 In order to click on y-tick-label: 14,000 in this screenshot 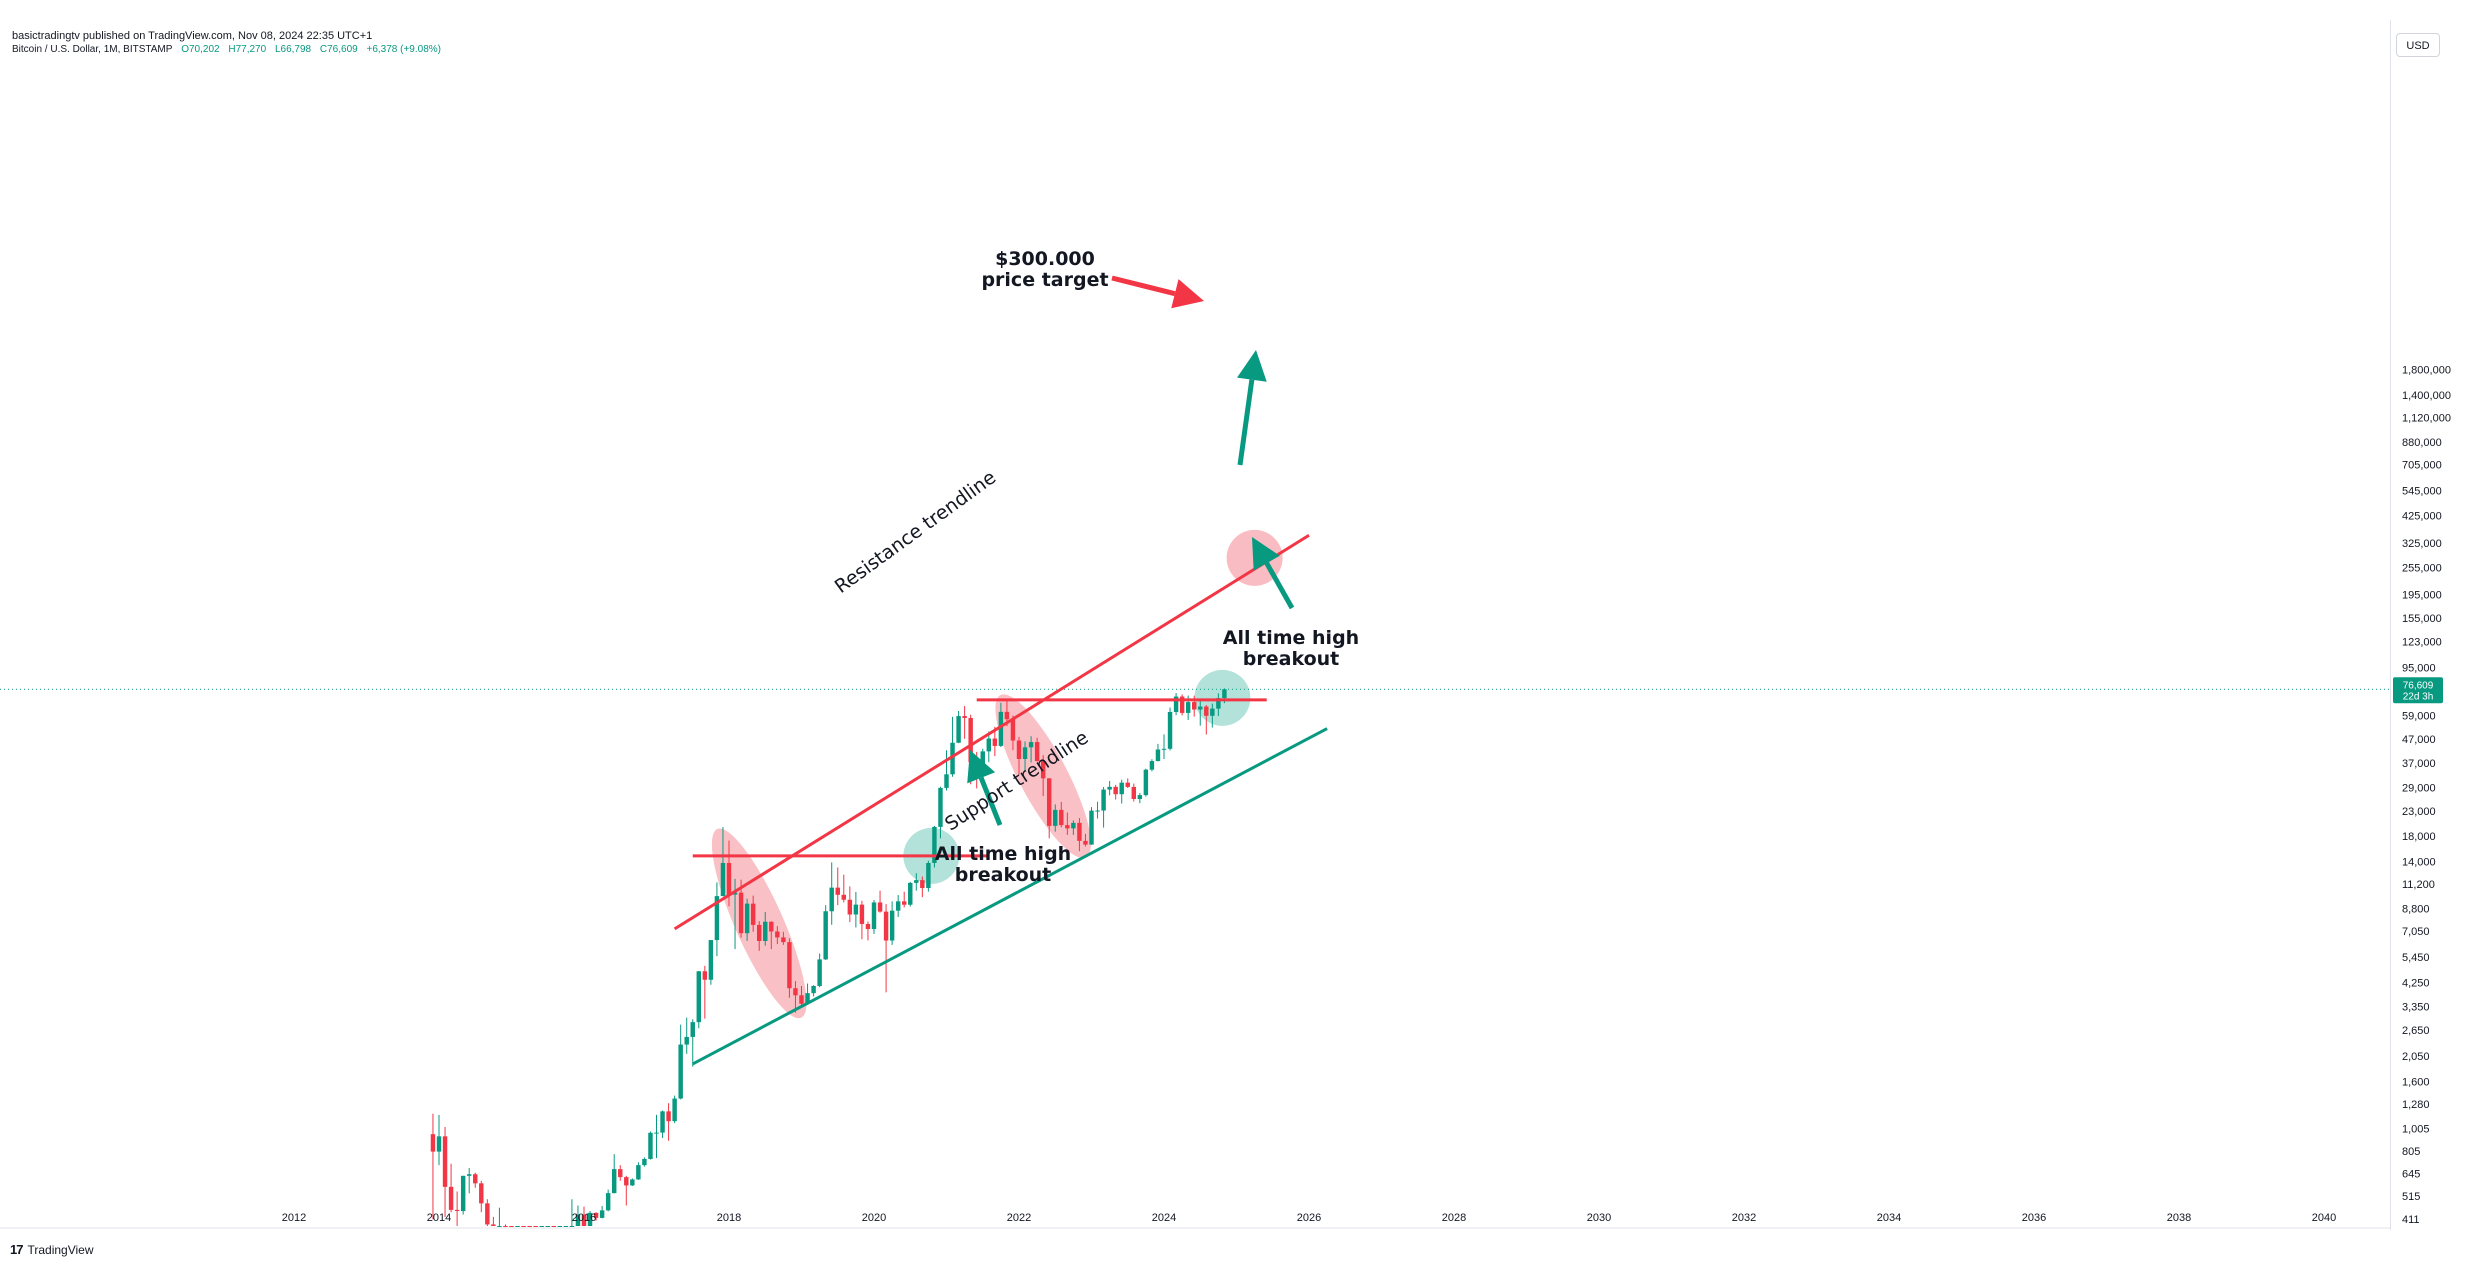, I will do `click(2419, 863)`.